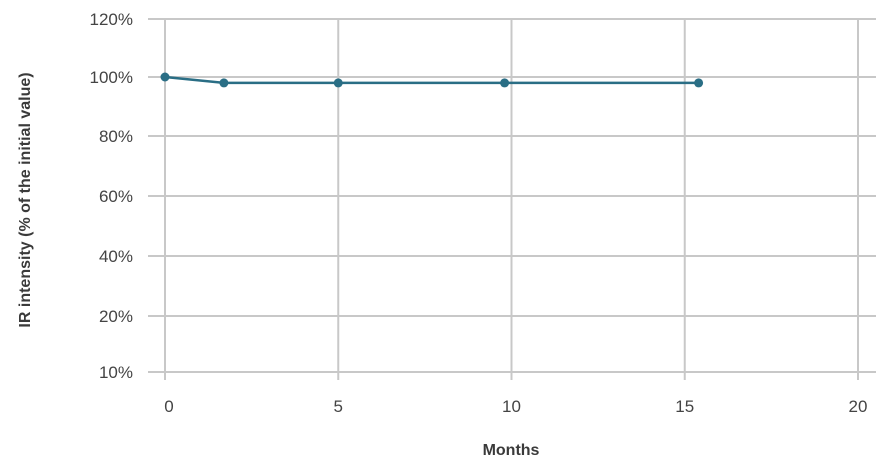  I want to click on x-tick-label: 5, so click(338, 406).